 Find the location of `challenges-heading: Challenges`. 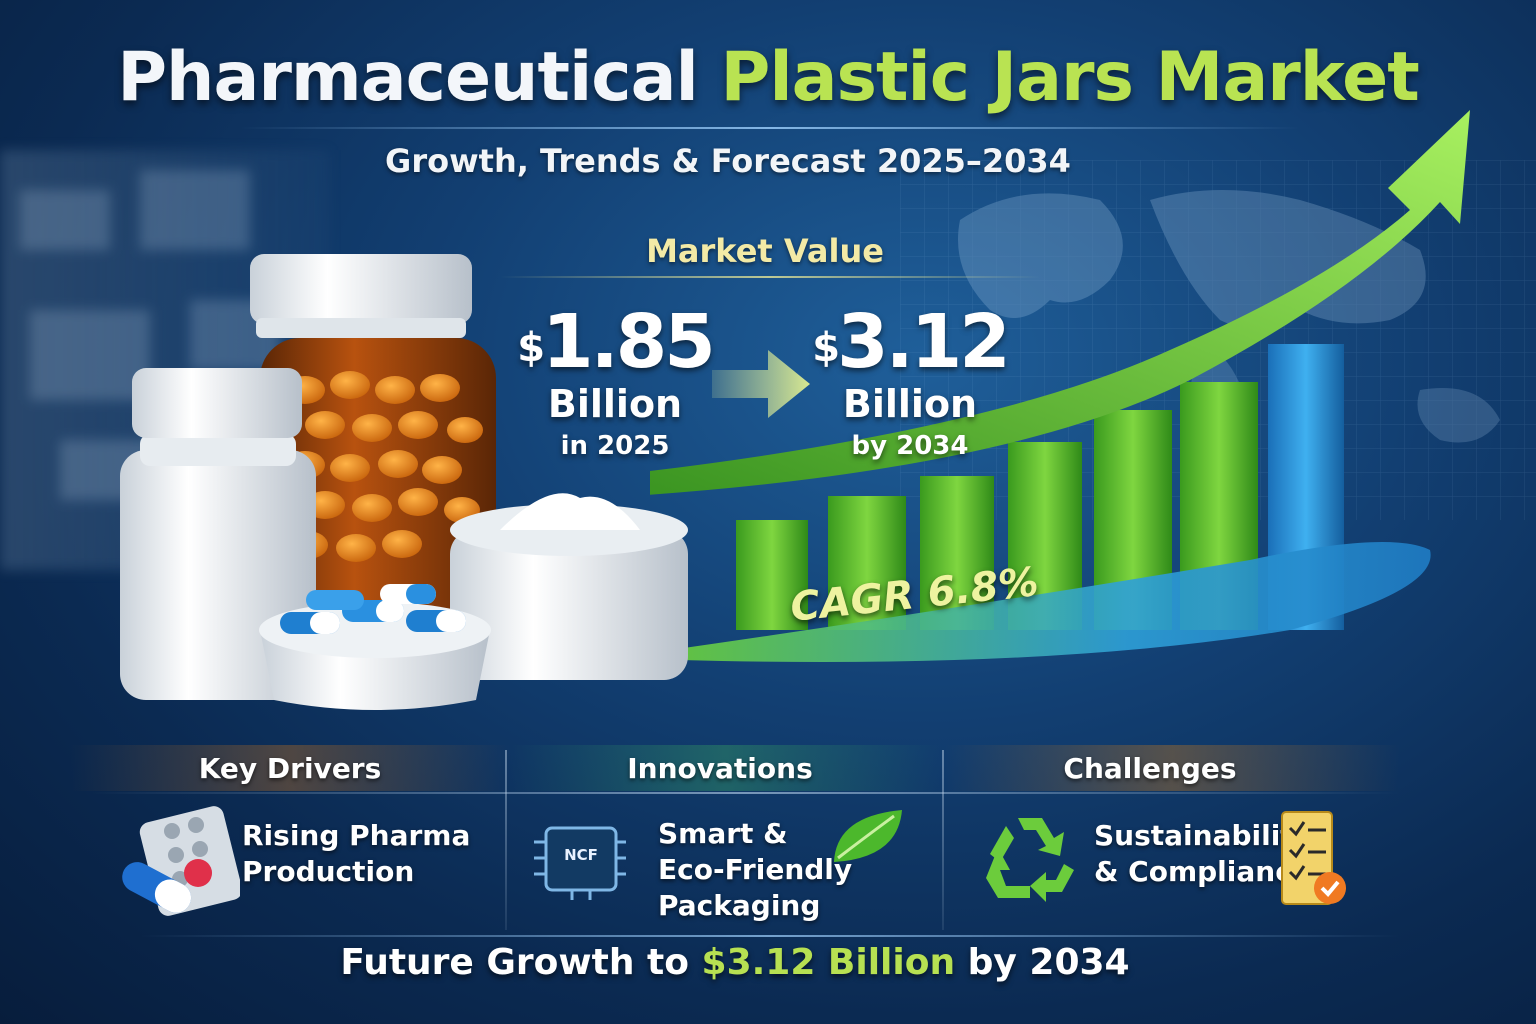

challenges-heading: Challenges is located at coordinates (1150, 768).